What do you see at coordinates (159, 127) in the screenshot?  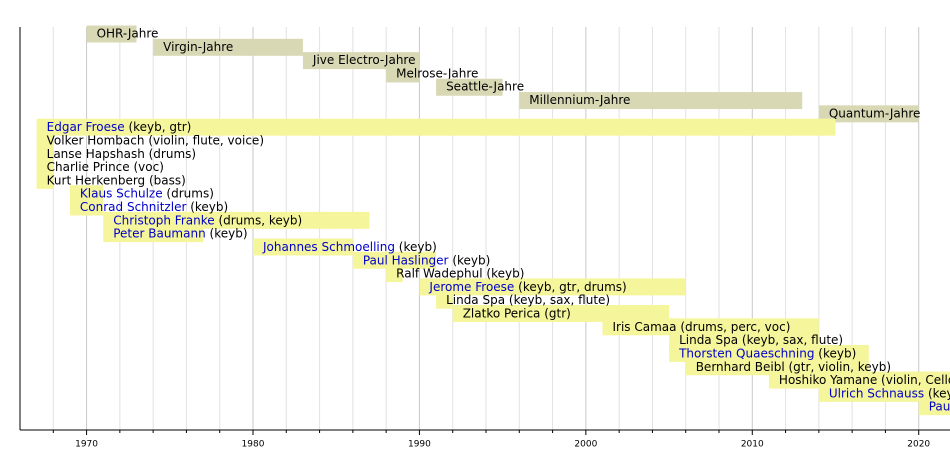 I see `member-role: (keyb, gtr)` at bounding box center [159, 127].